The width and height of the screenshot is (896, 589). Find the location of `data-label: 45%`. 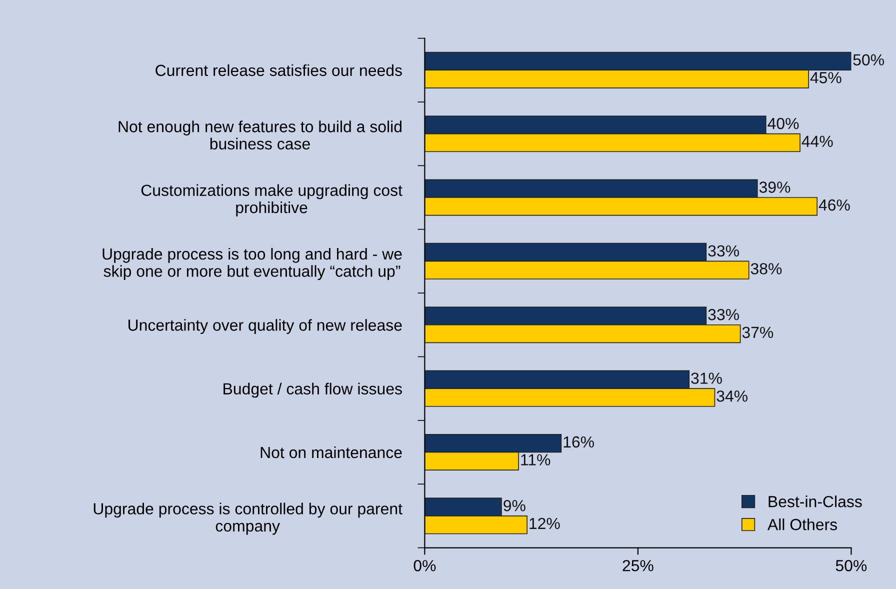

data-label: 45% is located at coordinates (826, 78).